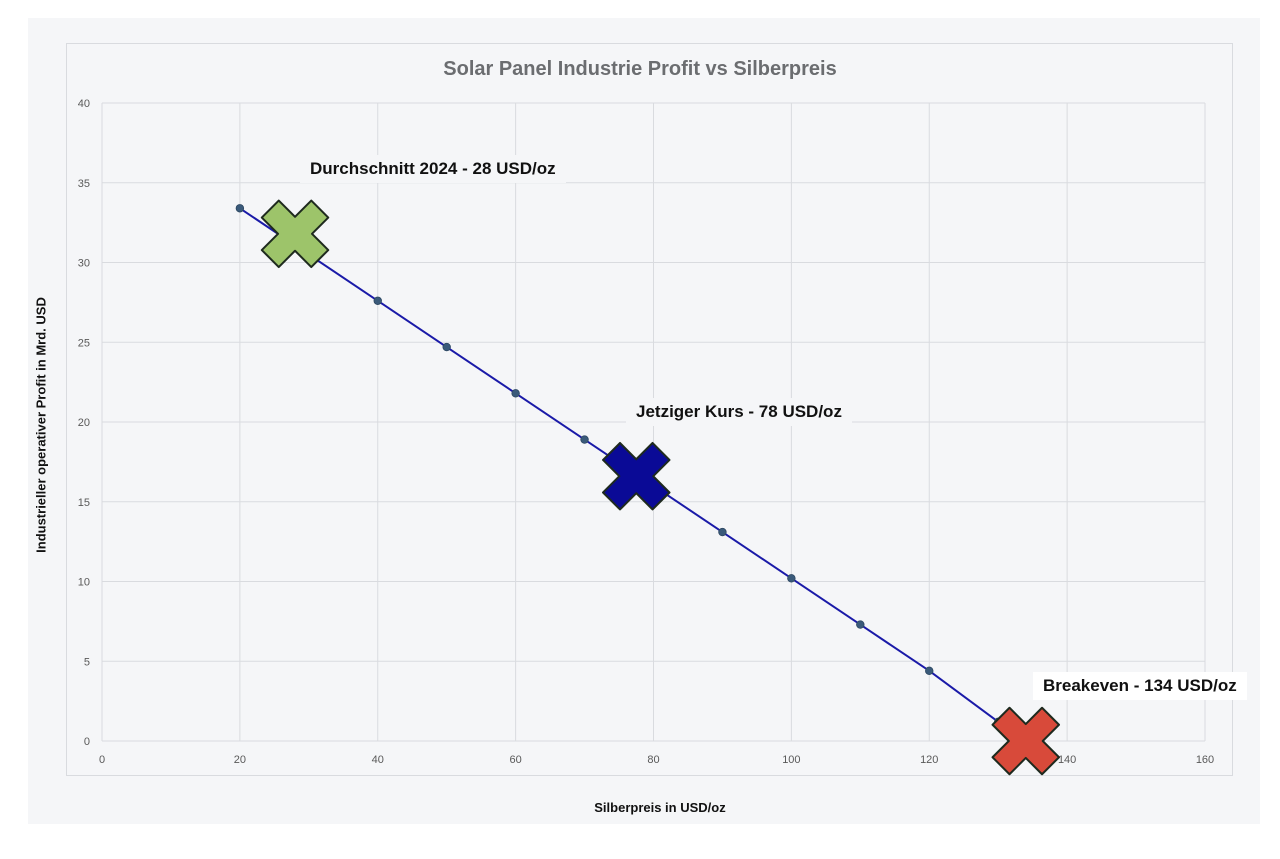 The image size is (1280, 859). Describe the element at coordinates (84, 503) in the screenshot. I see `y-tick-label: 15` at that location.